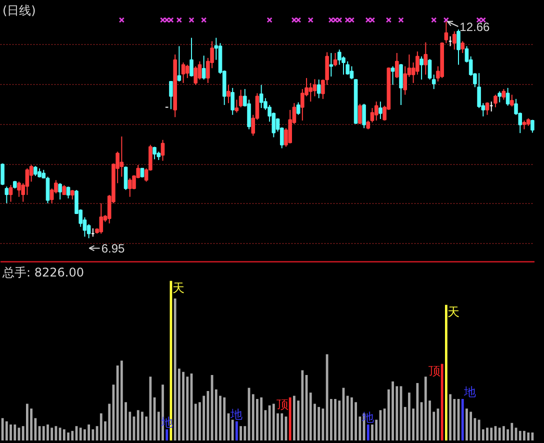  I want to click on chart-title: 总手: 8226.00, so click(43, 273).